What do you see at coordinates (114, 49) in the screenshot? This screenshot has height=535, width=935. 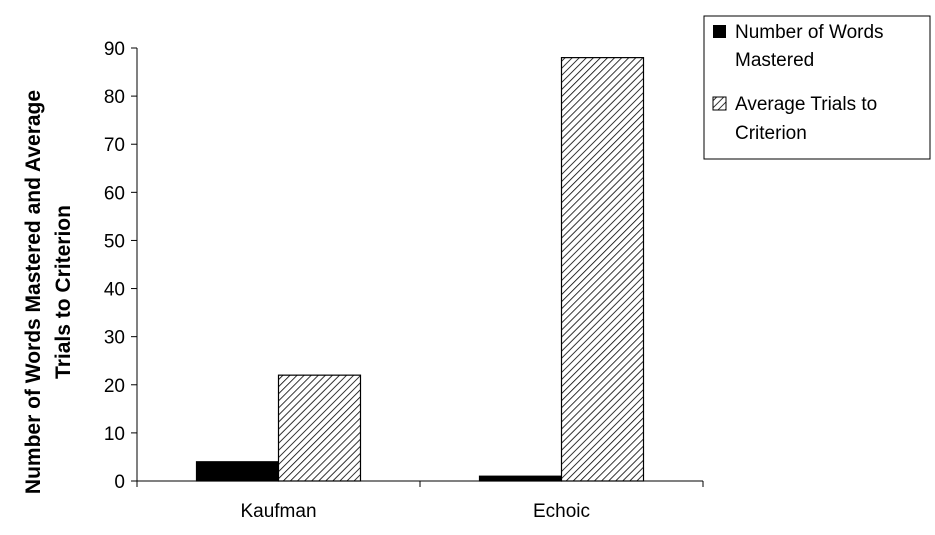 I see `y-tick-label-90: 90` at bounding box center [114, 49].